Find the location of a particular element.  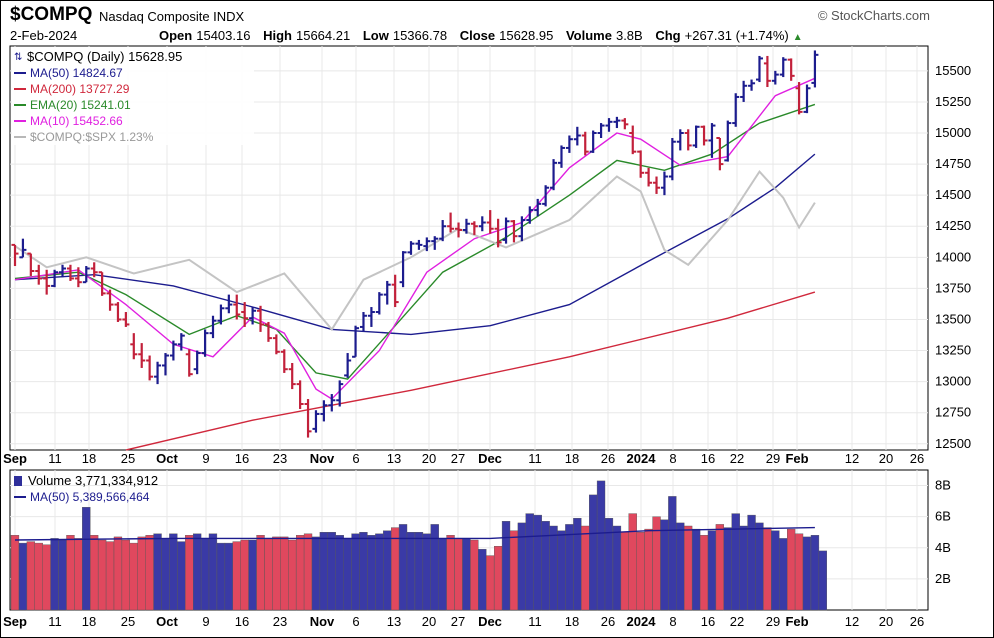

volume-xtick-label-16: 26 is located at coordinates (608, 621).